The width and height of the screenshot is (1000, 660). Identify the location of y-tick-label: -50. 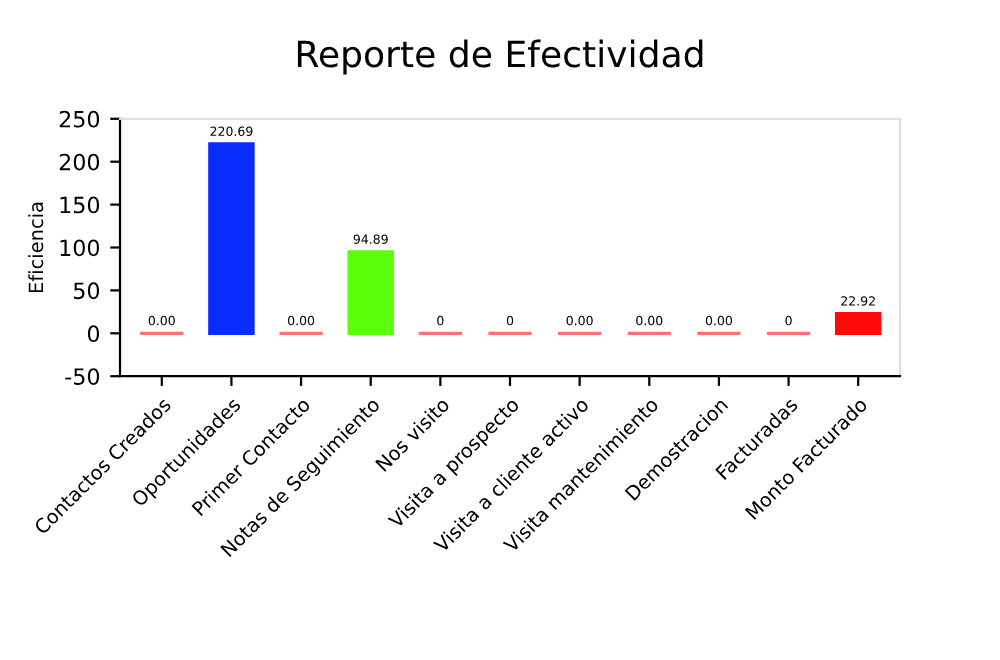
(82, 376).